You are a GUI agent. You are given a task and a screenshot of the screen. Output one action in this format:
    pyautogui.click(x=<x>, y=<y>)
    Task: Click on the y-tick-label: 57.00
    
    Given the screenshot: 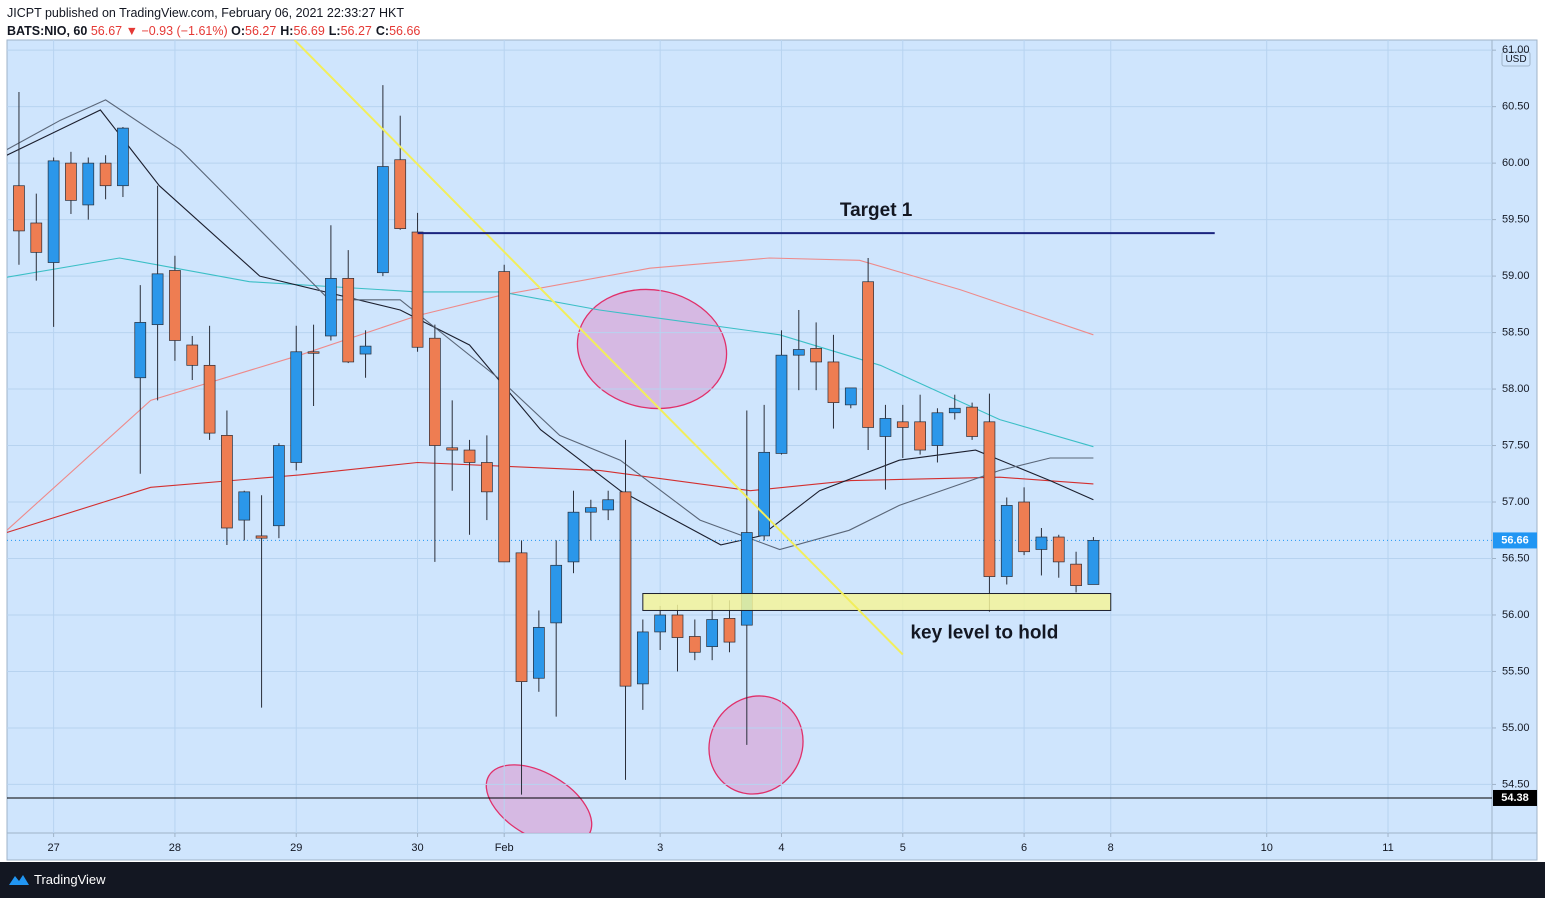 What is the action you would take?
    pyautogui.click(x=1516, y=502)
    